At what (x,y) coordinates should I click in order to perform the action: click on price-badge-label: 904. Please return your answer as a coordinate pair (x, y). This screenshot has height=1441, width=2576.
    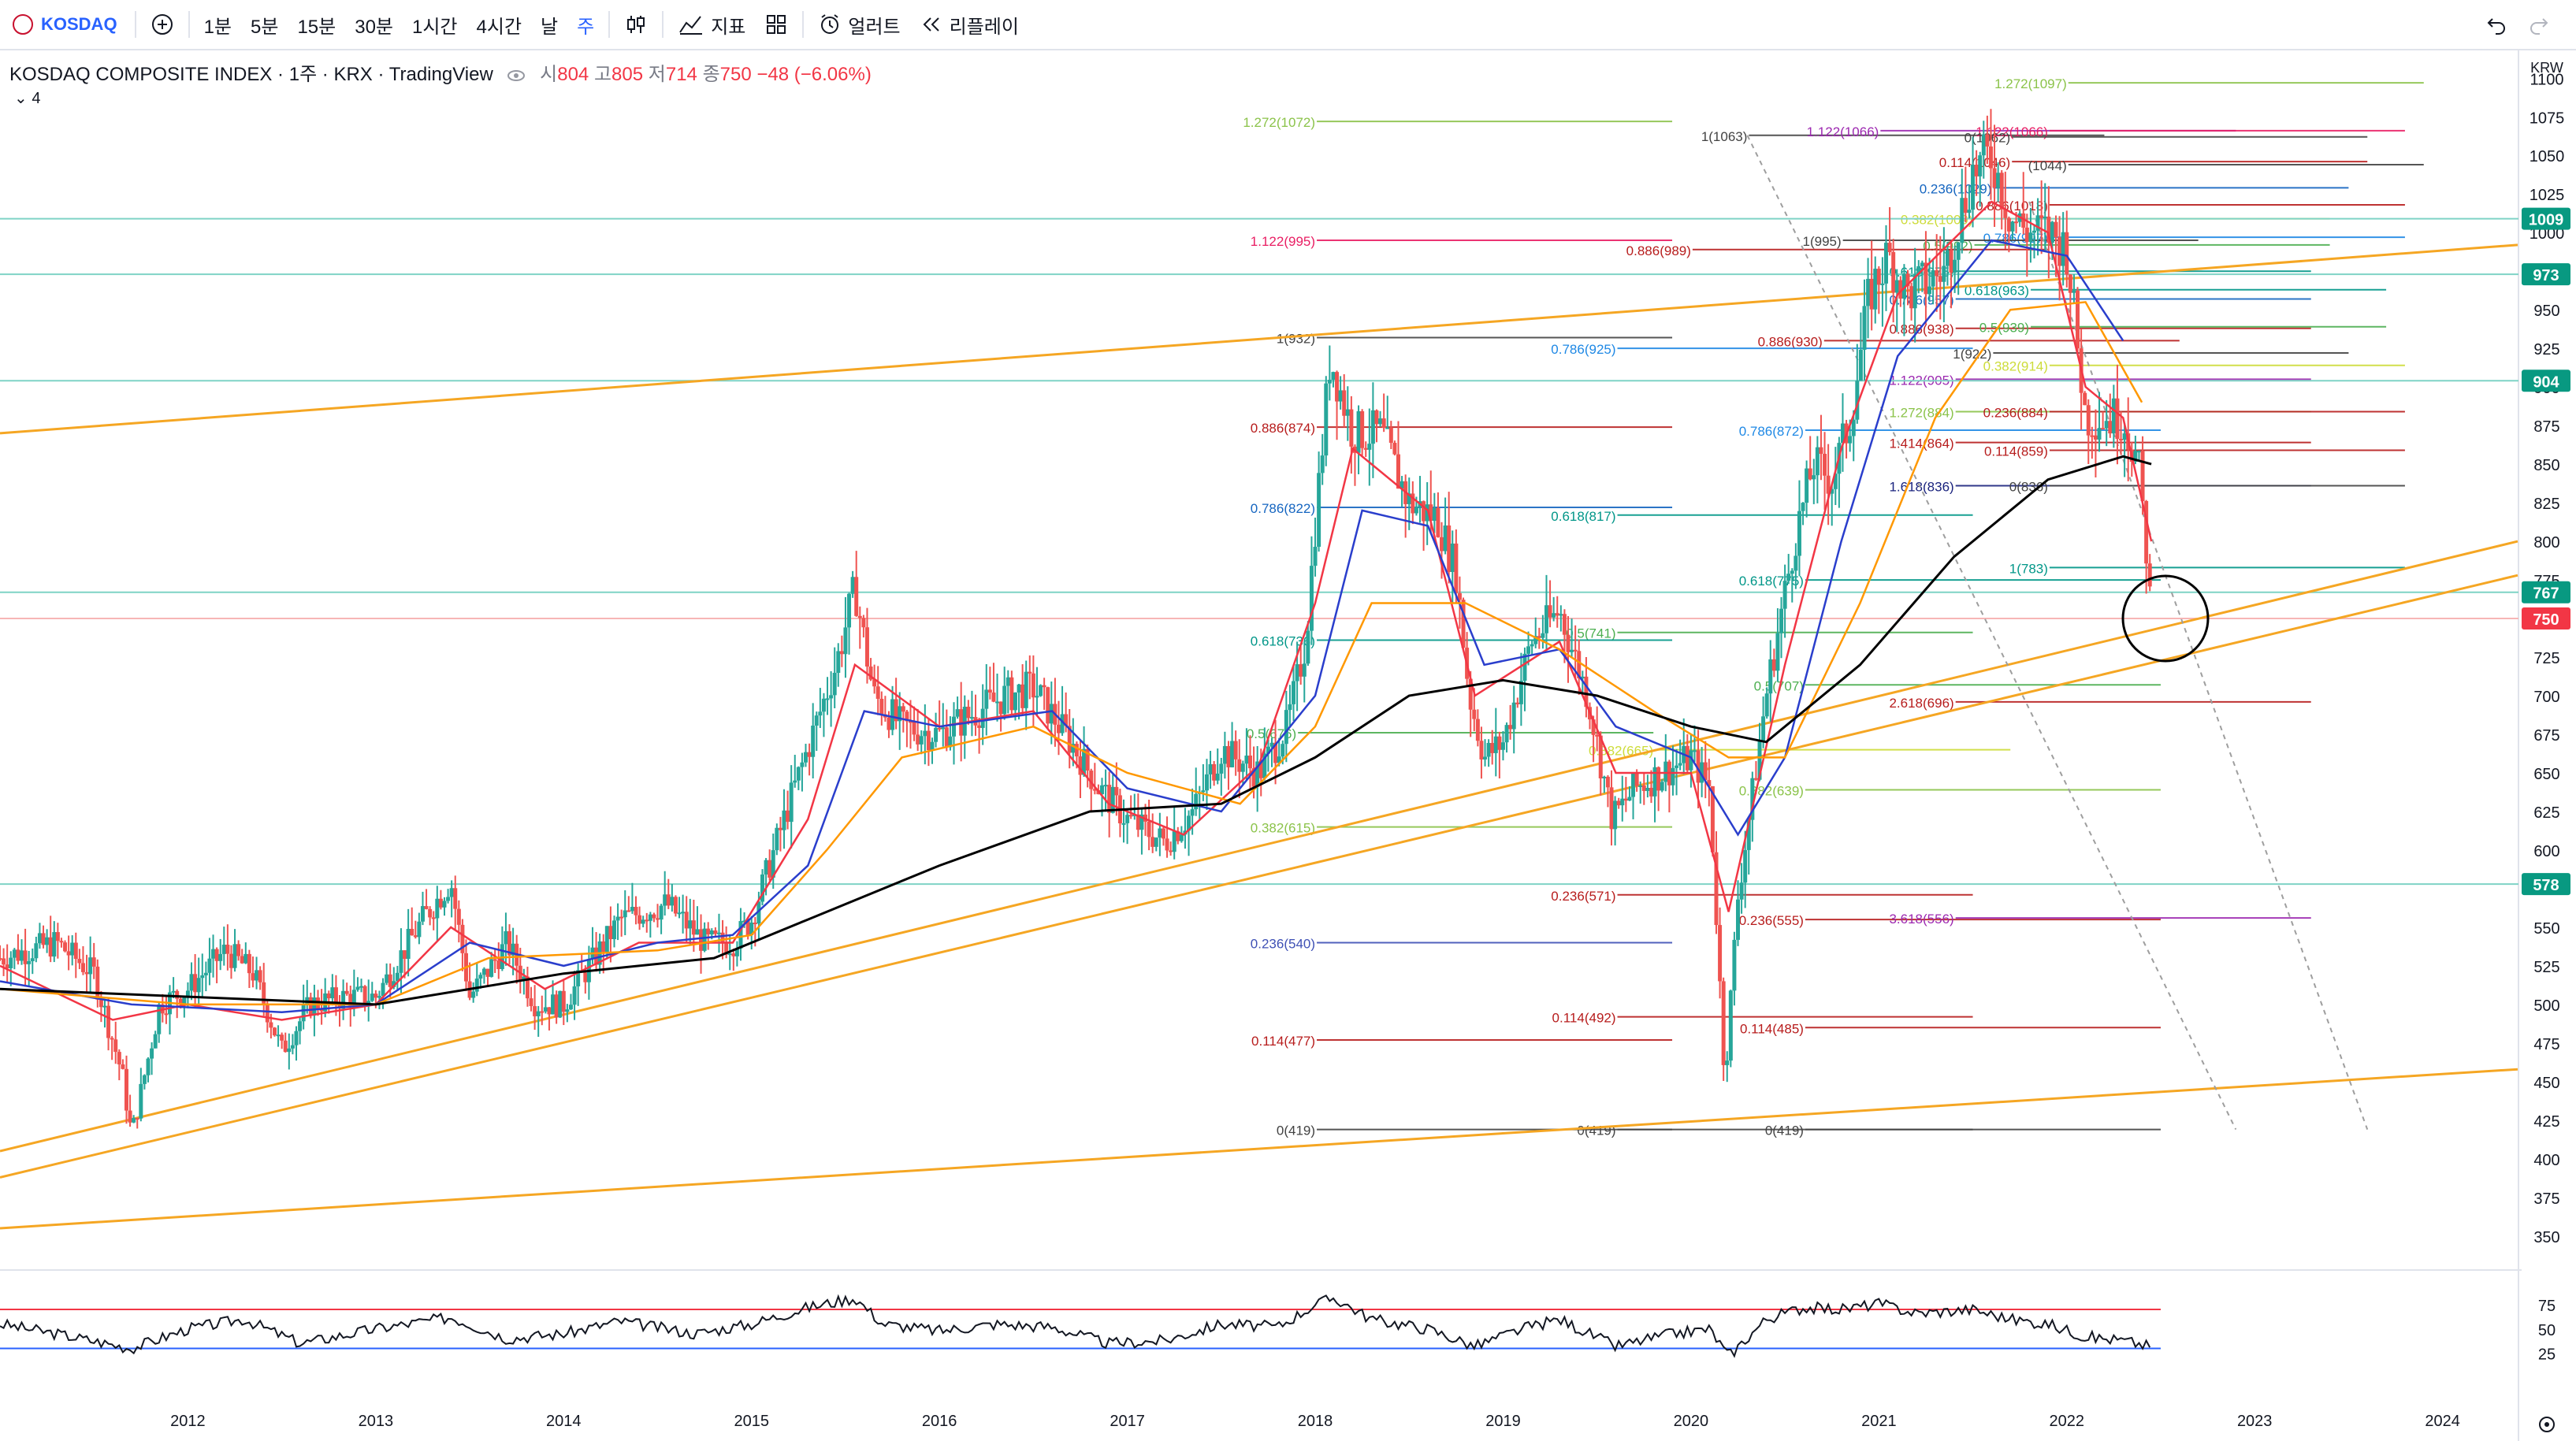
    Looking at the image, I should click on (2546, 382).